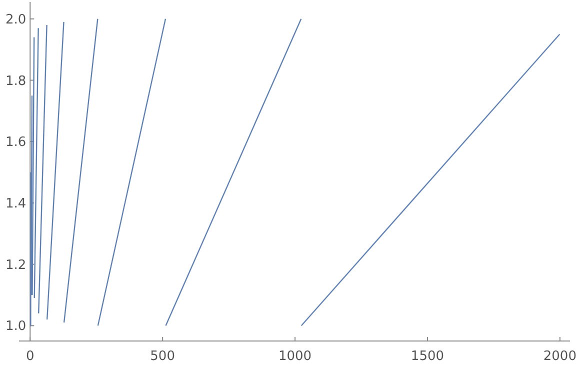  Describe the element at coordinates (30, 356) in the screenshot. I see `x-tick-label: 0` at that location.